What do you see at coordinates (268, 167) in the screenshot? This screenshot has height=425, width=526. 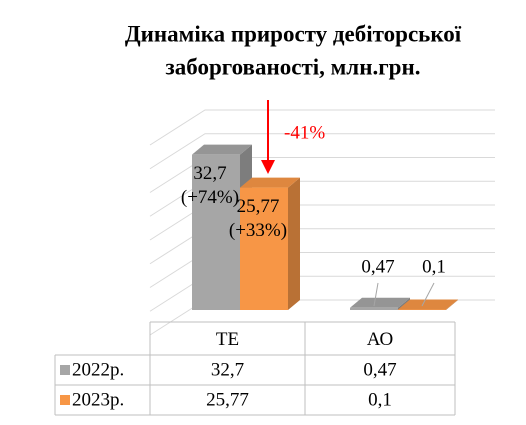 I see `annotation-arrowhead` at bounding box center [268, 167].